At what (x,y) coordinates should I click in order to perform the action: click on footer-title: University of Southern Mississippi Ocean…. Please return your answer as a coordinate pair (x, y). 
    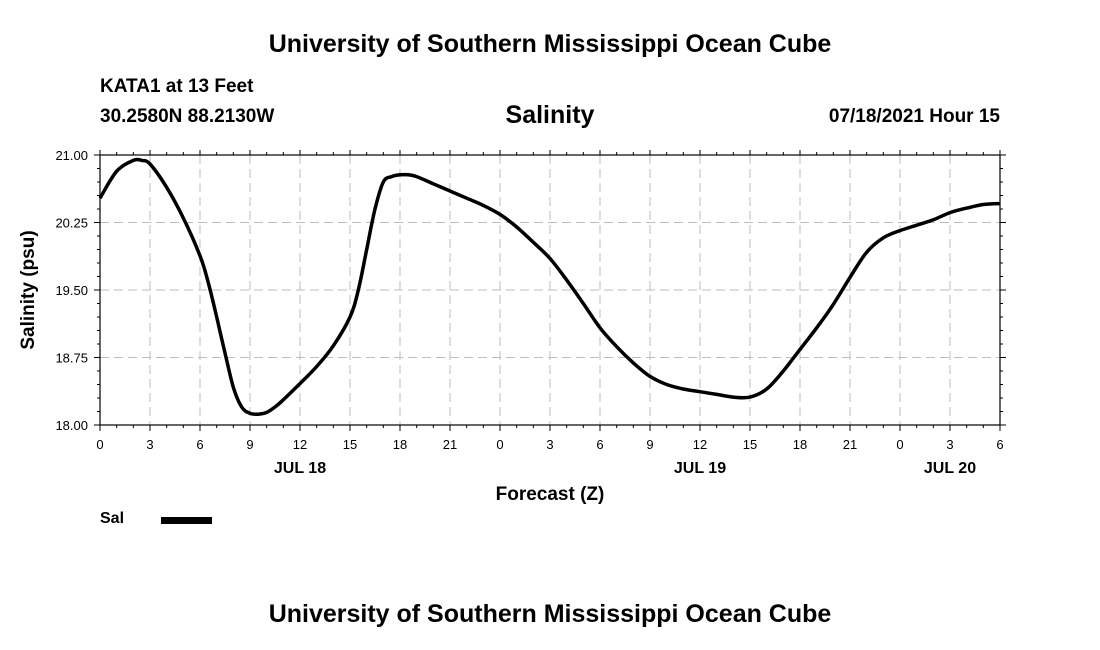
    Looking at the image, I should click on (550, 614).